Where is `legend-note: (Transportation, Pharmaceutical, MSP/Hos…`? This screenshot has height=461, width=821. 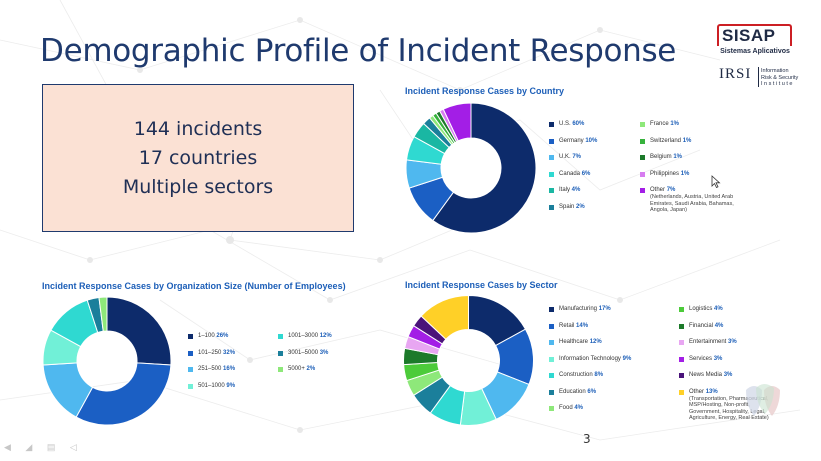 legend-note: (Transportation, Pharmaceutical, MSP/Hos… is located at coordinates (729, 408).